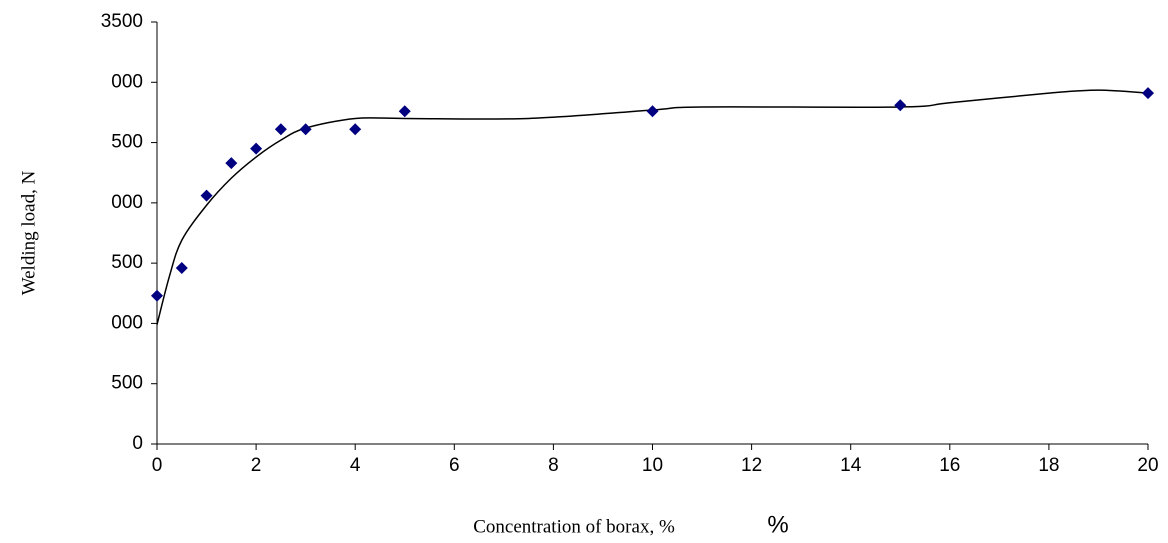  What do you see at coordinates (574, 526) in the screenshot?
I see `x-axis-title: Concentration of borax, %` at bounding box center [574, 526].